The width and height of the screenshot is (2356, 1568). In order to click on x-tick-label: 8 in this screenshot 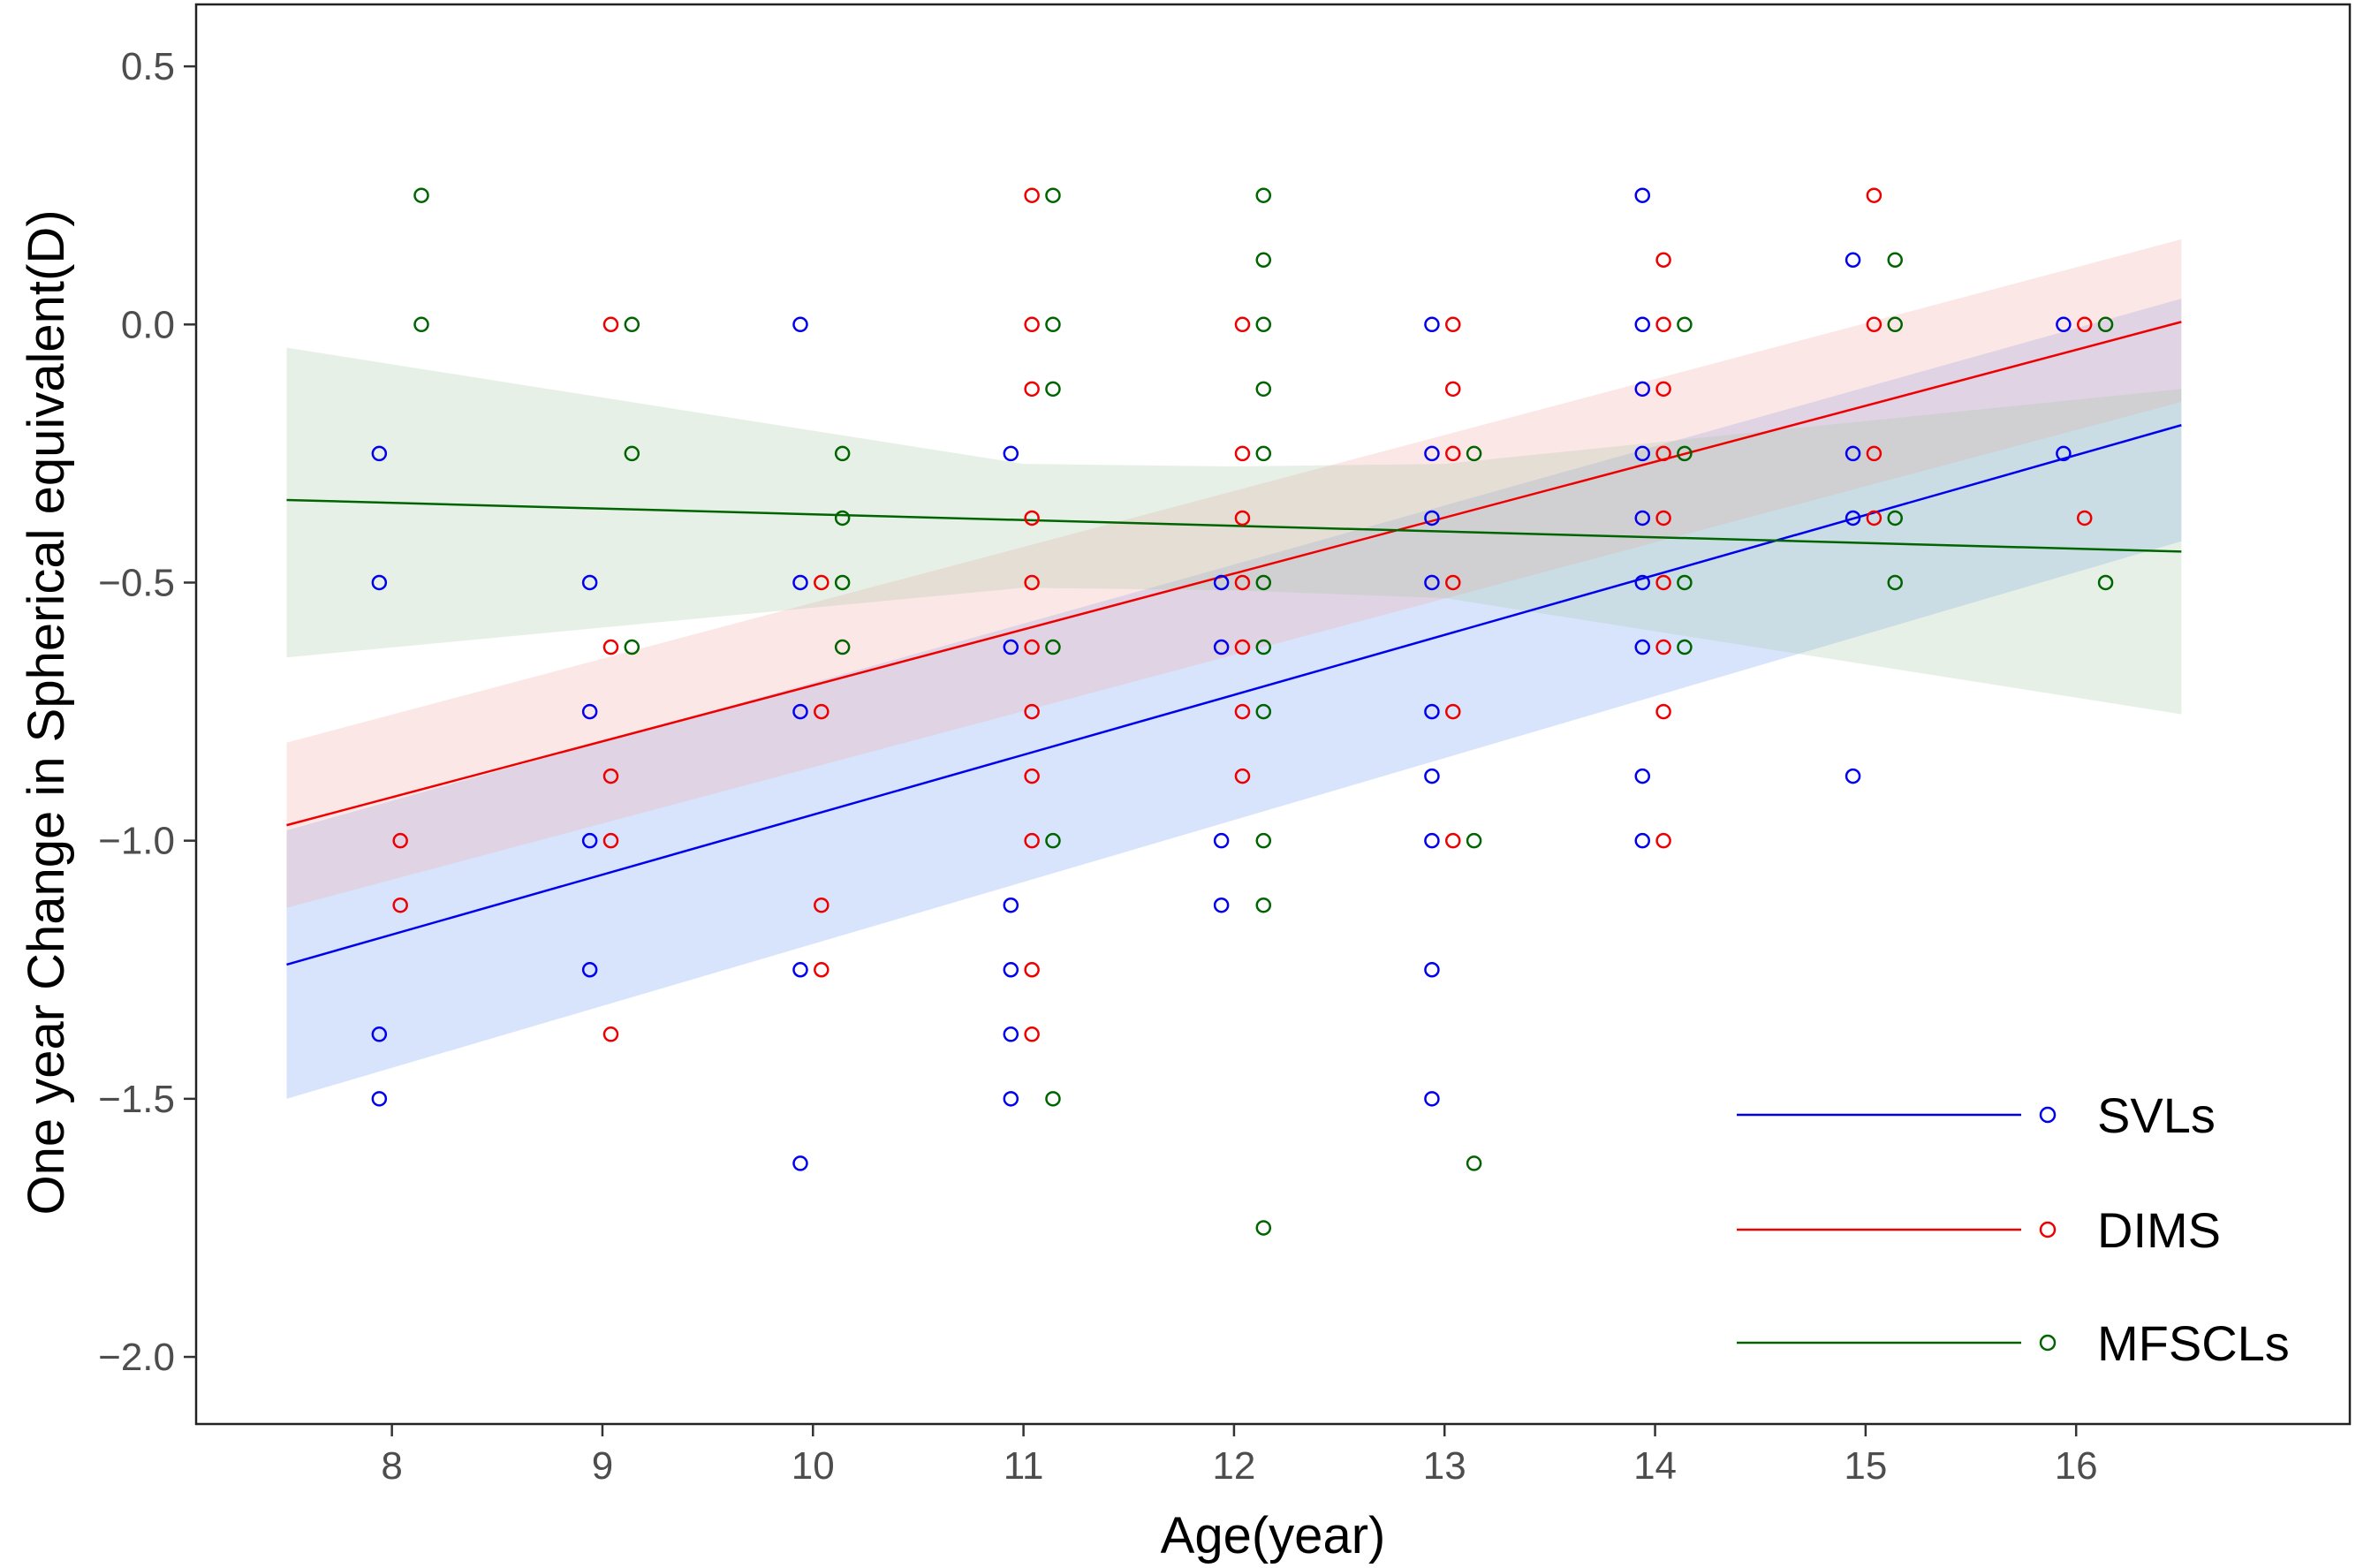, I will do `click(391, 1466)`.